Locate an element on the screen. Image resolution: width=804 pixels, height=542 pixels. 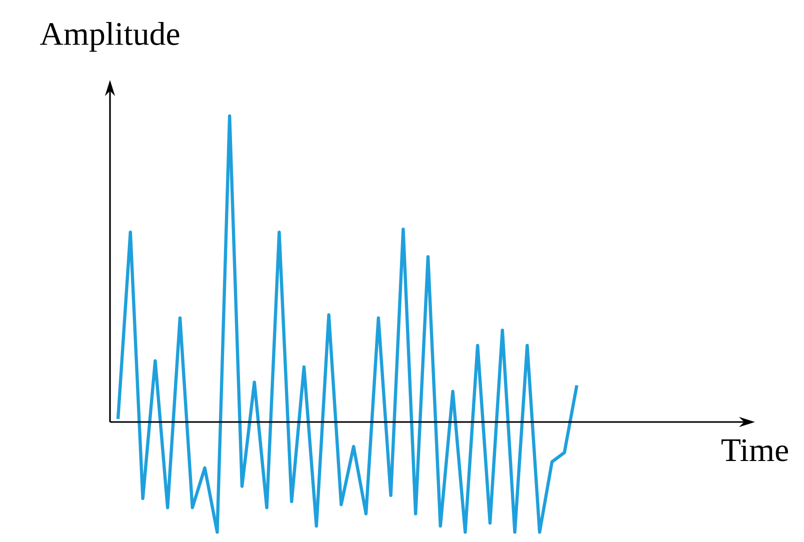
y-axis-title: Amplitude is located at coordinates (110, 37).